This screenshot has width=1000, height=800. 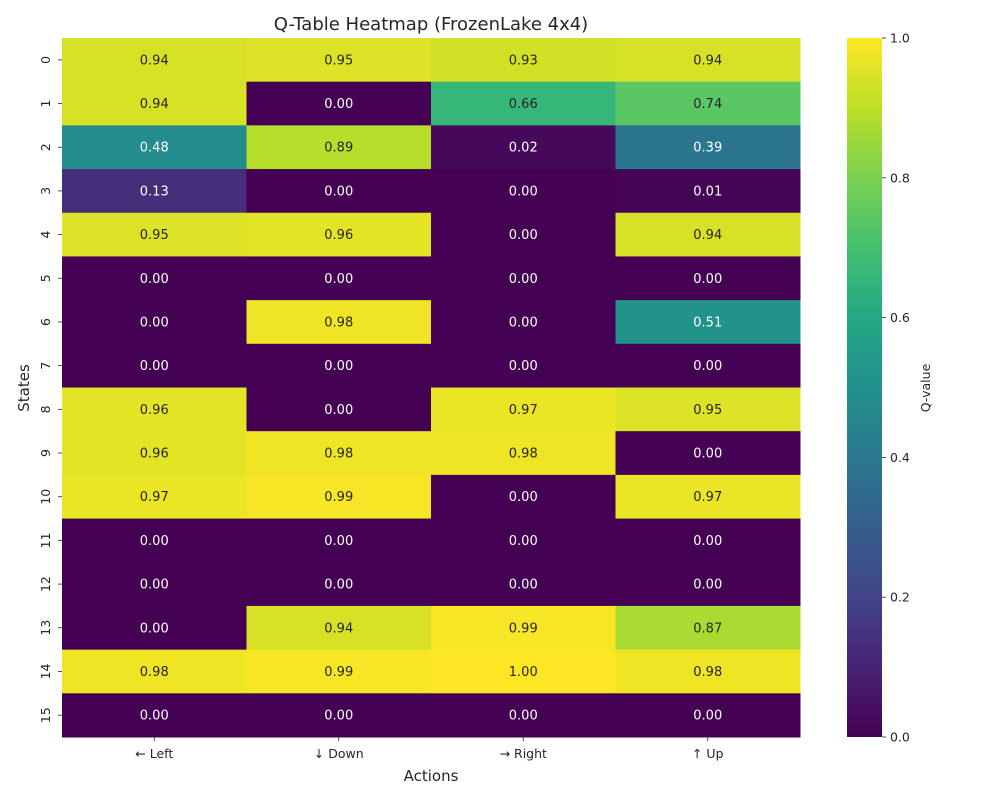 What do you see at coordinates (864, 387) in the screenshot?
I see `colorbar` at bounding box center [864, 387].